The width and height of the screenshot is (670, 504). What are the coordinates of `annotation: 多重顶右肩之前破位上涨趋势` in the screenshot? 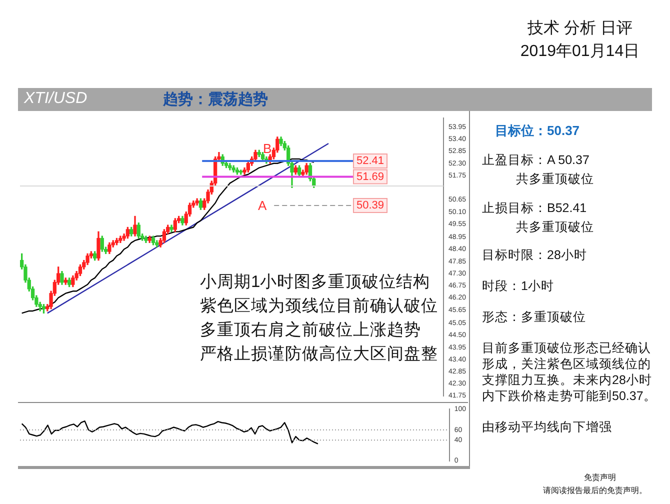 It's located at (310, 330).